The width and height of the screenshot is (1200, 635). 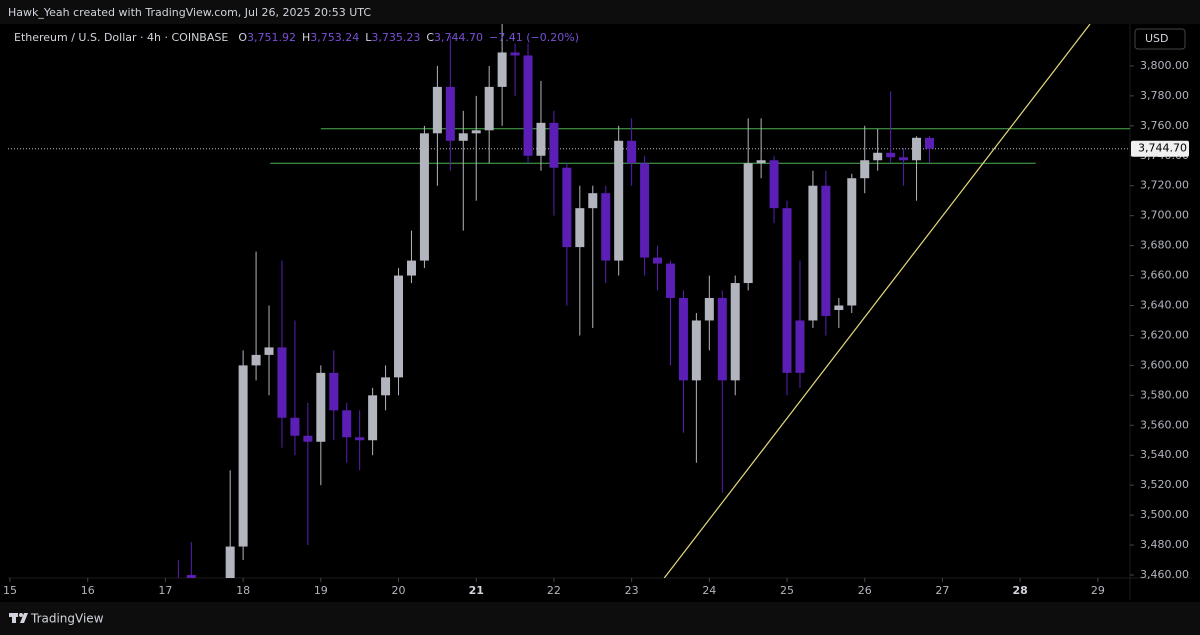 I want to click on y-tick-label: 3,560.00, so click(x=1164, y=424).